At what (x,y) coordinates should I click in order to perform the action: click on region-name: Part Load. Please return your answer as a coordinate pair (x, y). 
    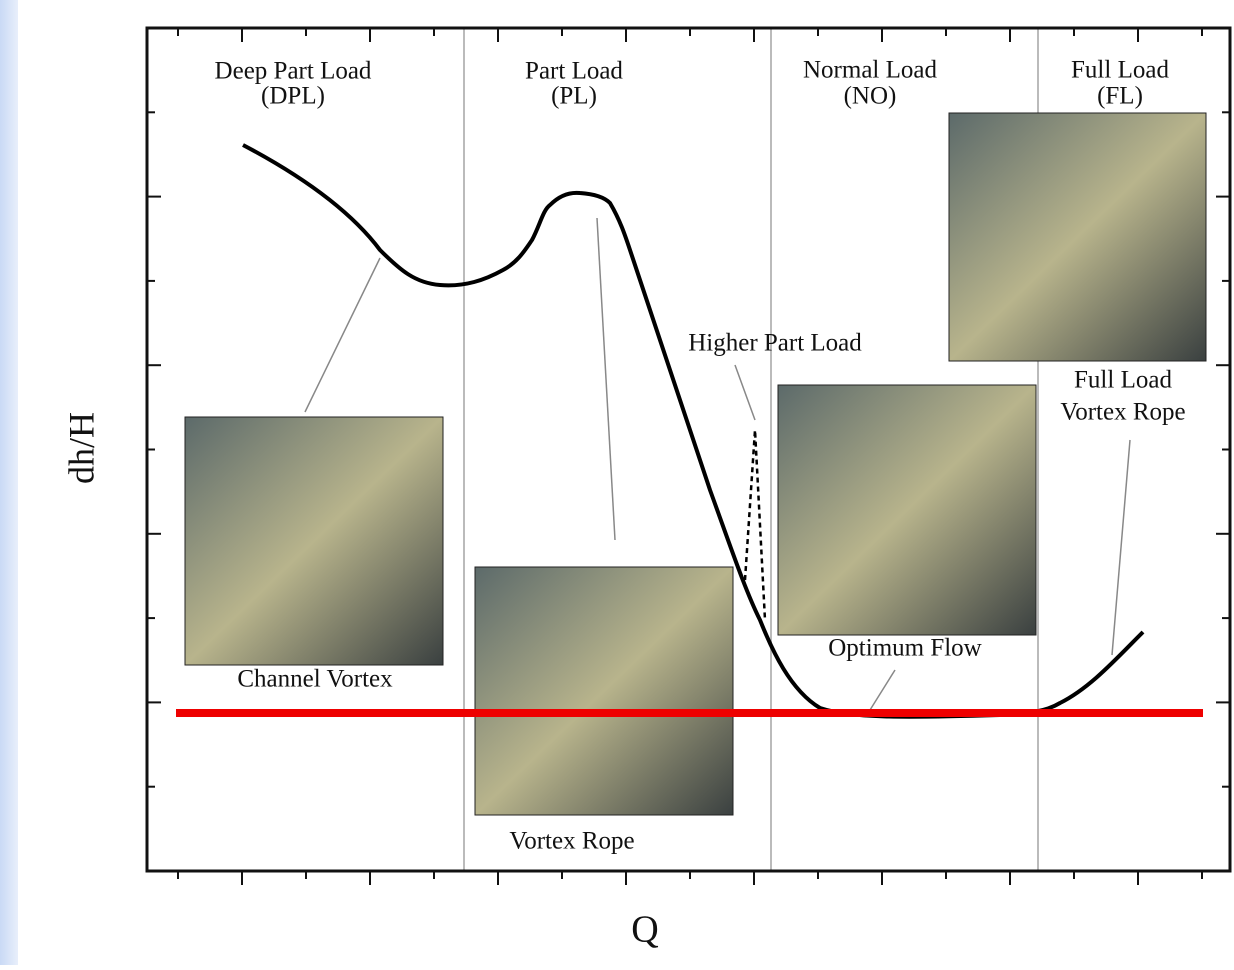
    Looking at the image, I should click on (574, 71).